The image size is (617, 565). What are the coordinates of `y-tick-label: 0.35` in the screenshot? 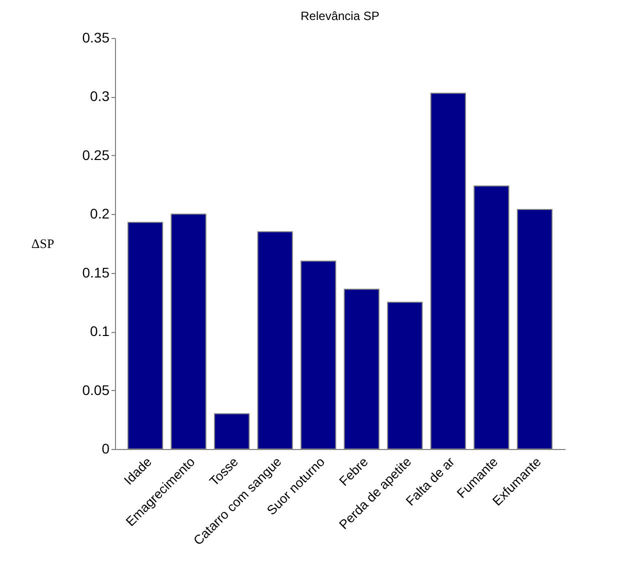 It's located at (96, 38).